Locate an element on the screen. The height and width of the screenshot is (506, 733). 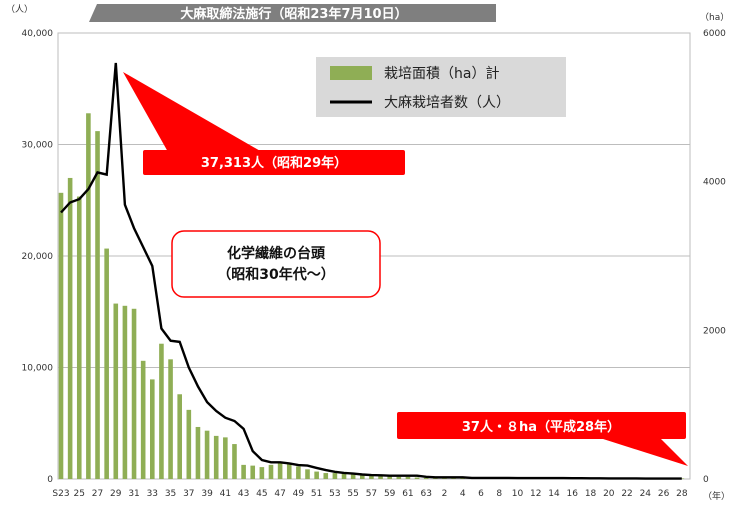
latest-callout-box is located at coordinates (541, 425).